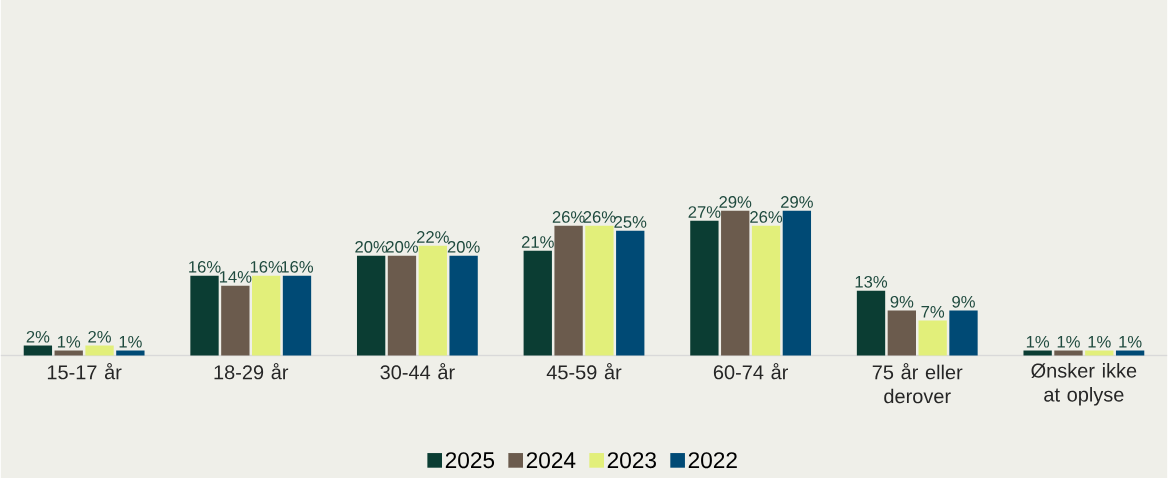  What do you see at coordinates (751, 371) in the screenshot?
I see `x-tick-label: 60-74 år` at bounding box center [751, 371].